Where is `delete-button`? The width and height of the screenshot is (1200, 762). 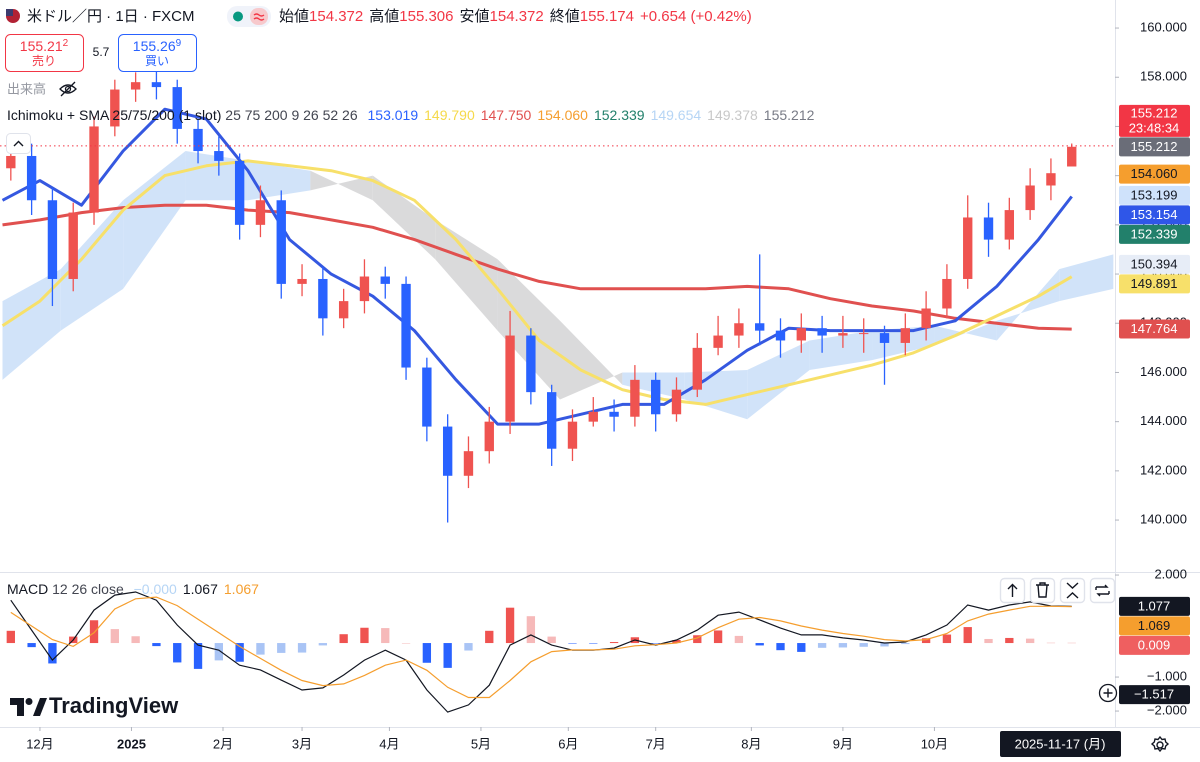 delete-button is located at coordinates (1042, 590).